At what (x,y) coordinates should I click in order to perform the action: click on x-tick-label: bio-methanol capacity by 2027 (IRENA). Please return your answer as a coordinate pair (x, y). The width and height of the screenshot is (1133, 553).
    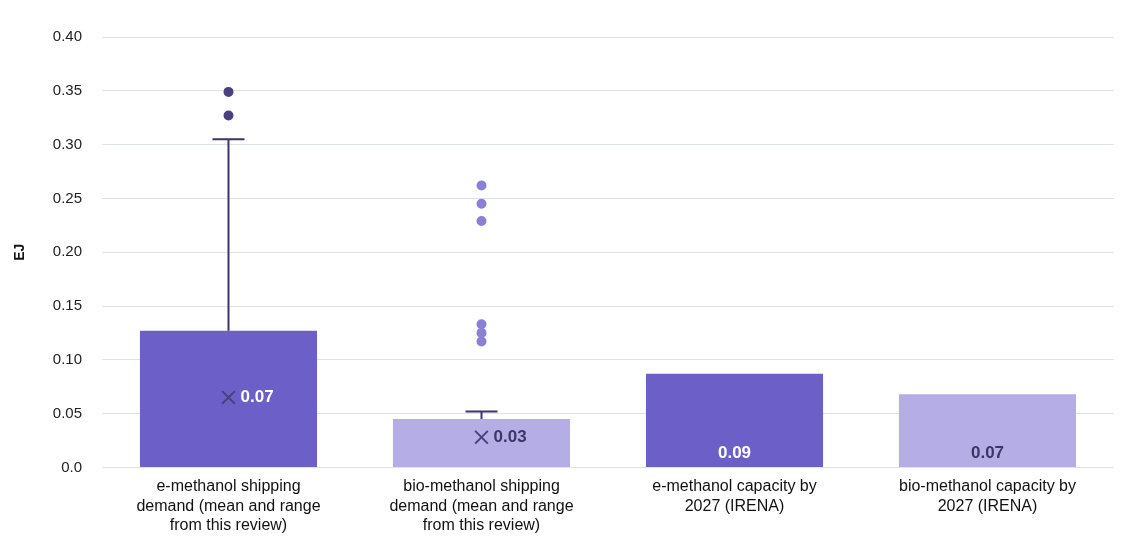
    Looking at the image, I should click on (987, 495).